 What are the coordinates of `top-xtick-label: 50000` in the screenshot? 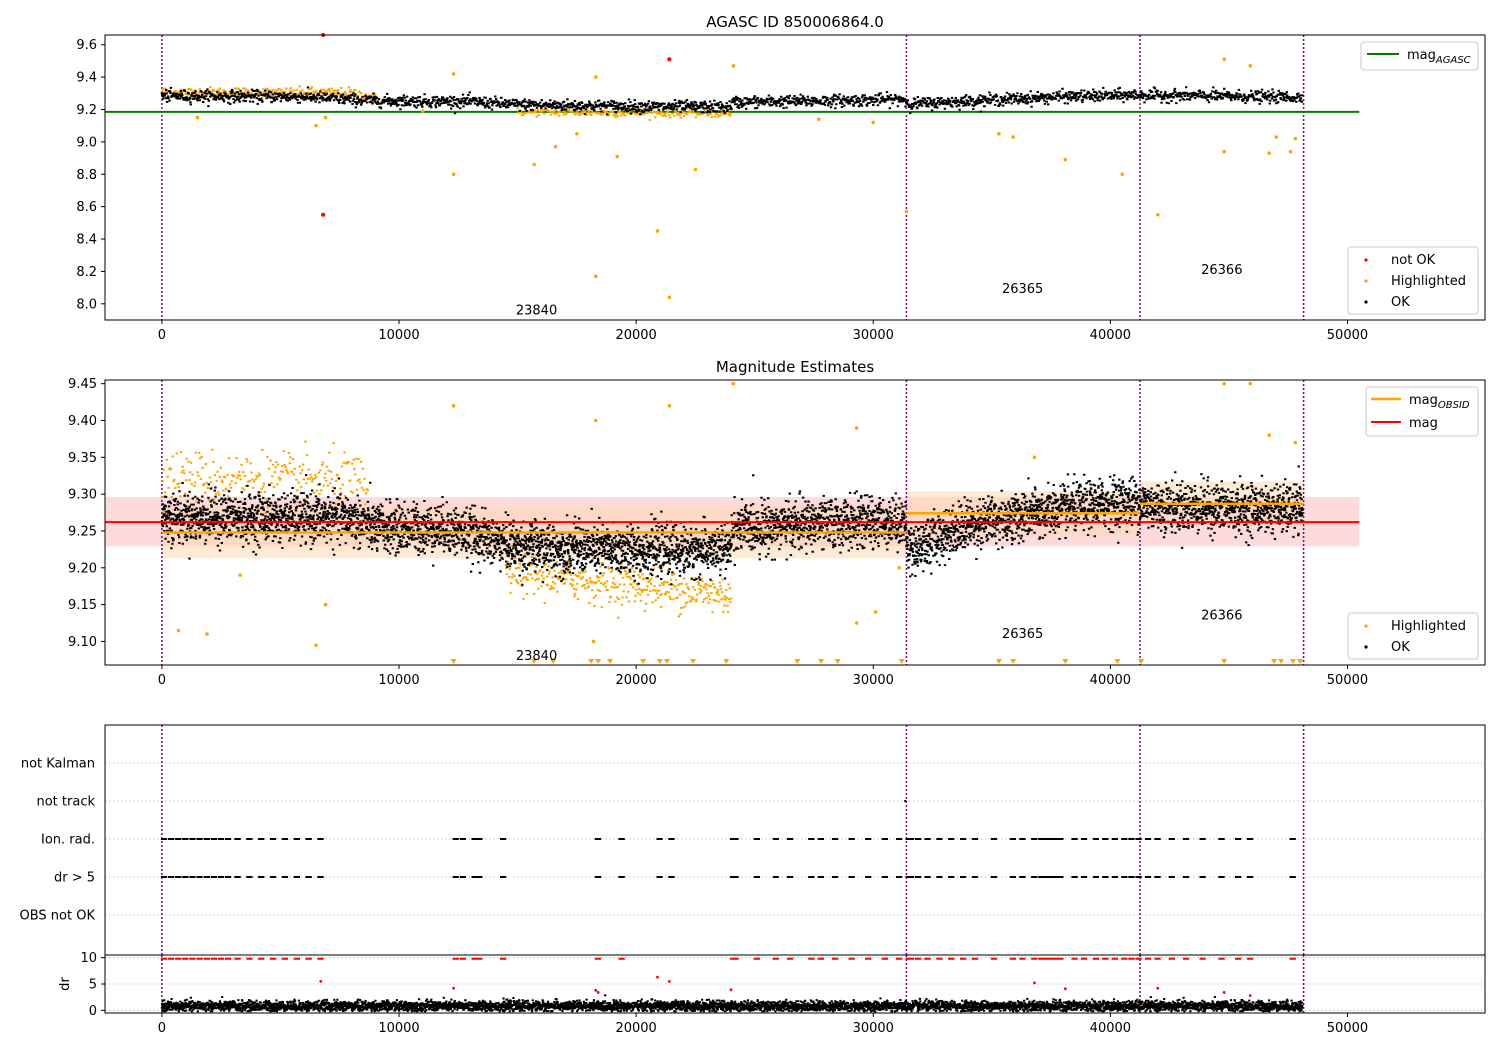 It's located at (1347, 335).